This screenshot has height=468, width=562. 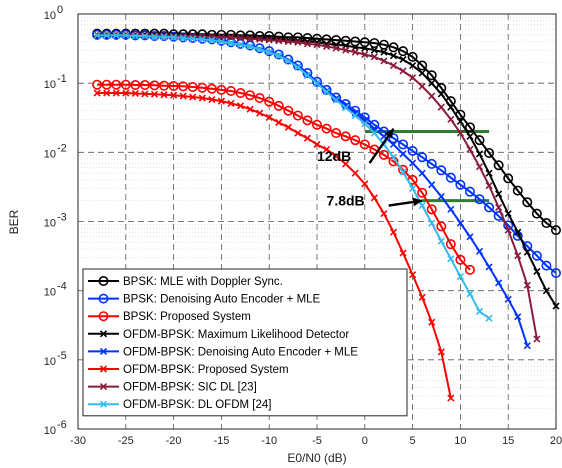 What do you see at coordinates (316, 458) in the screenshot?
I see `x-axis-label: E0/N0 (dB)` at bounding box center [316, 458].